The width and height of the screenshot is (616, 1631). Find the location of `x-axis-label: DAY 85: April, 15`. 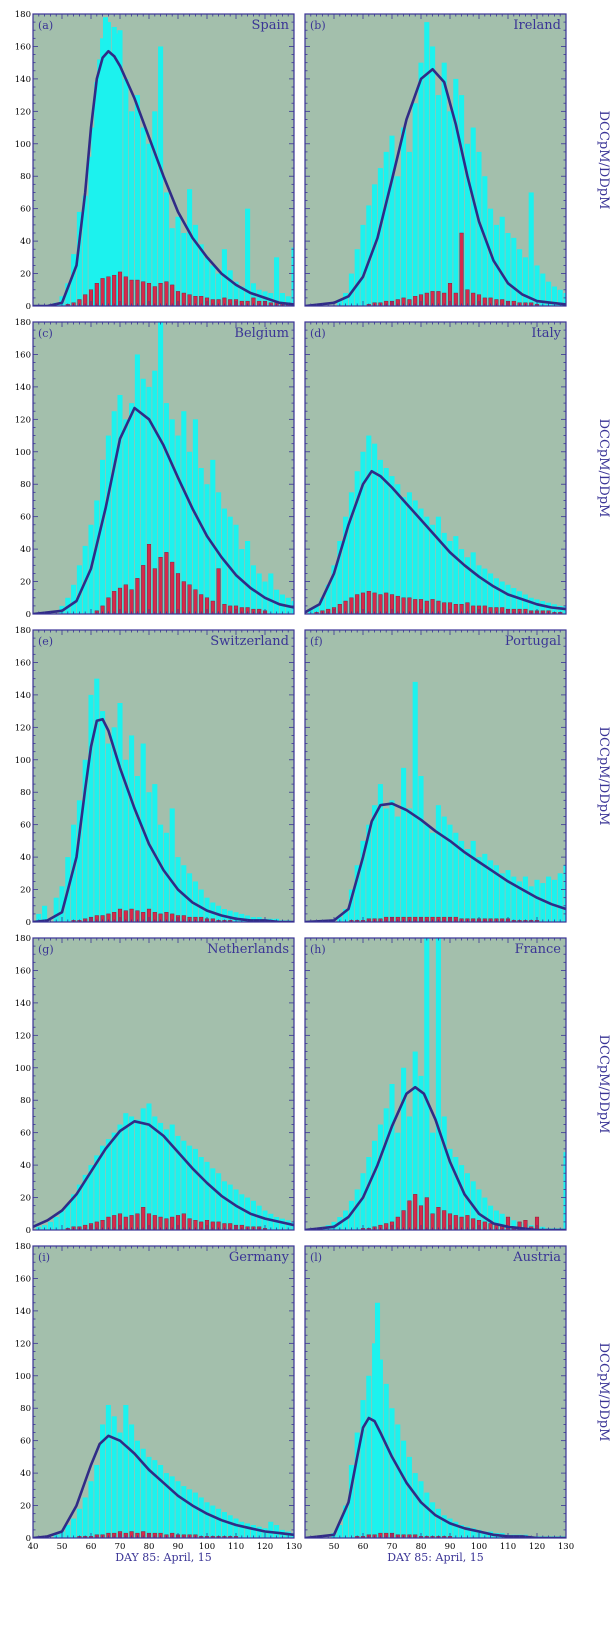

x-axis-label: DAY 85: April, 15 is located at coordinates (435, 1557).